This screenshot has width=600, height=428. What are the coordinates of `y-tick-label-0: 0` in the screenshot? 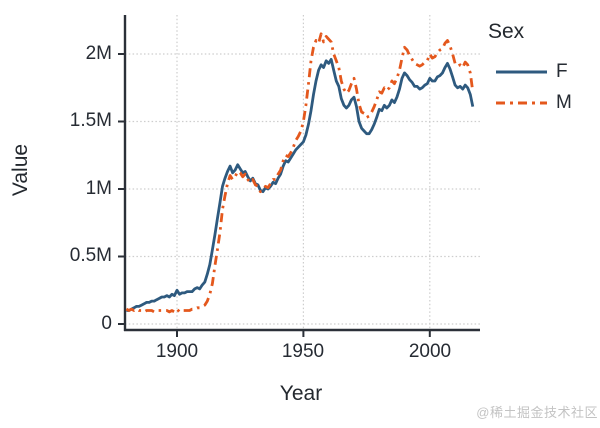 It's located at (106, 323).